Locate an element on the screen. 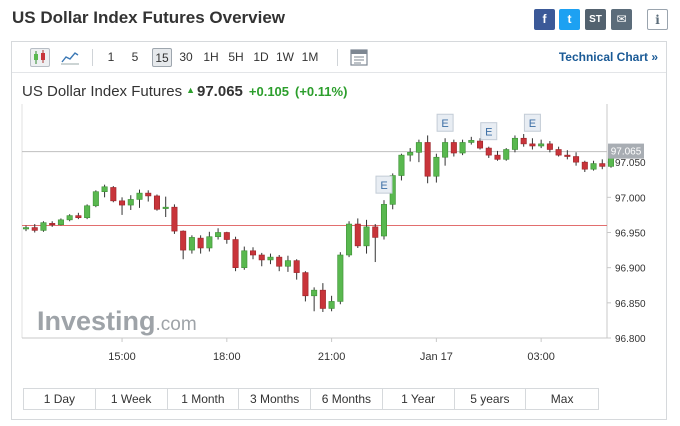 The height and width of the screenshot is (426, 680). candlestick-chart-type-icon is located at coordinates (40, 57).